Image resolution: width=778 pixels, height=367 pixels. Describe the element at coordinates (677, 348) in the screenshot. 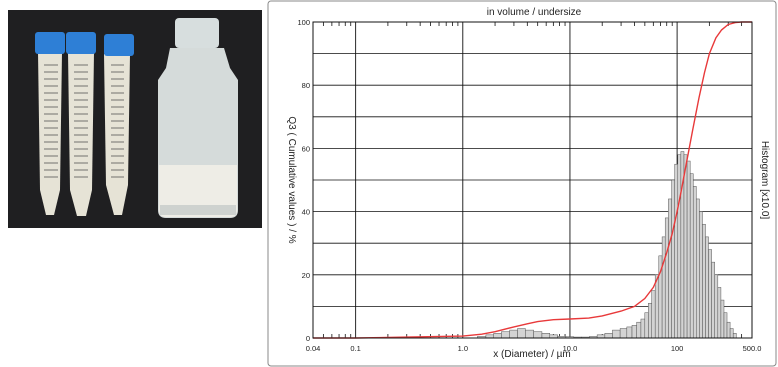

I see `x-tick-label: 100` at that location.